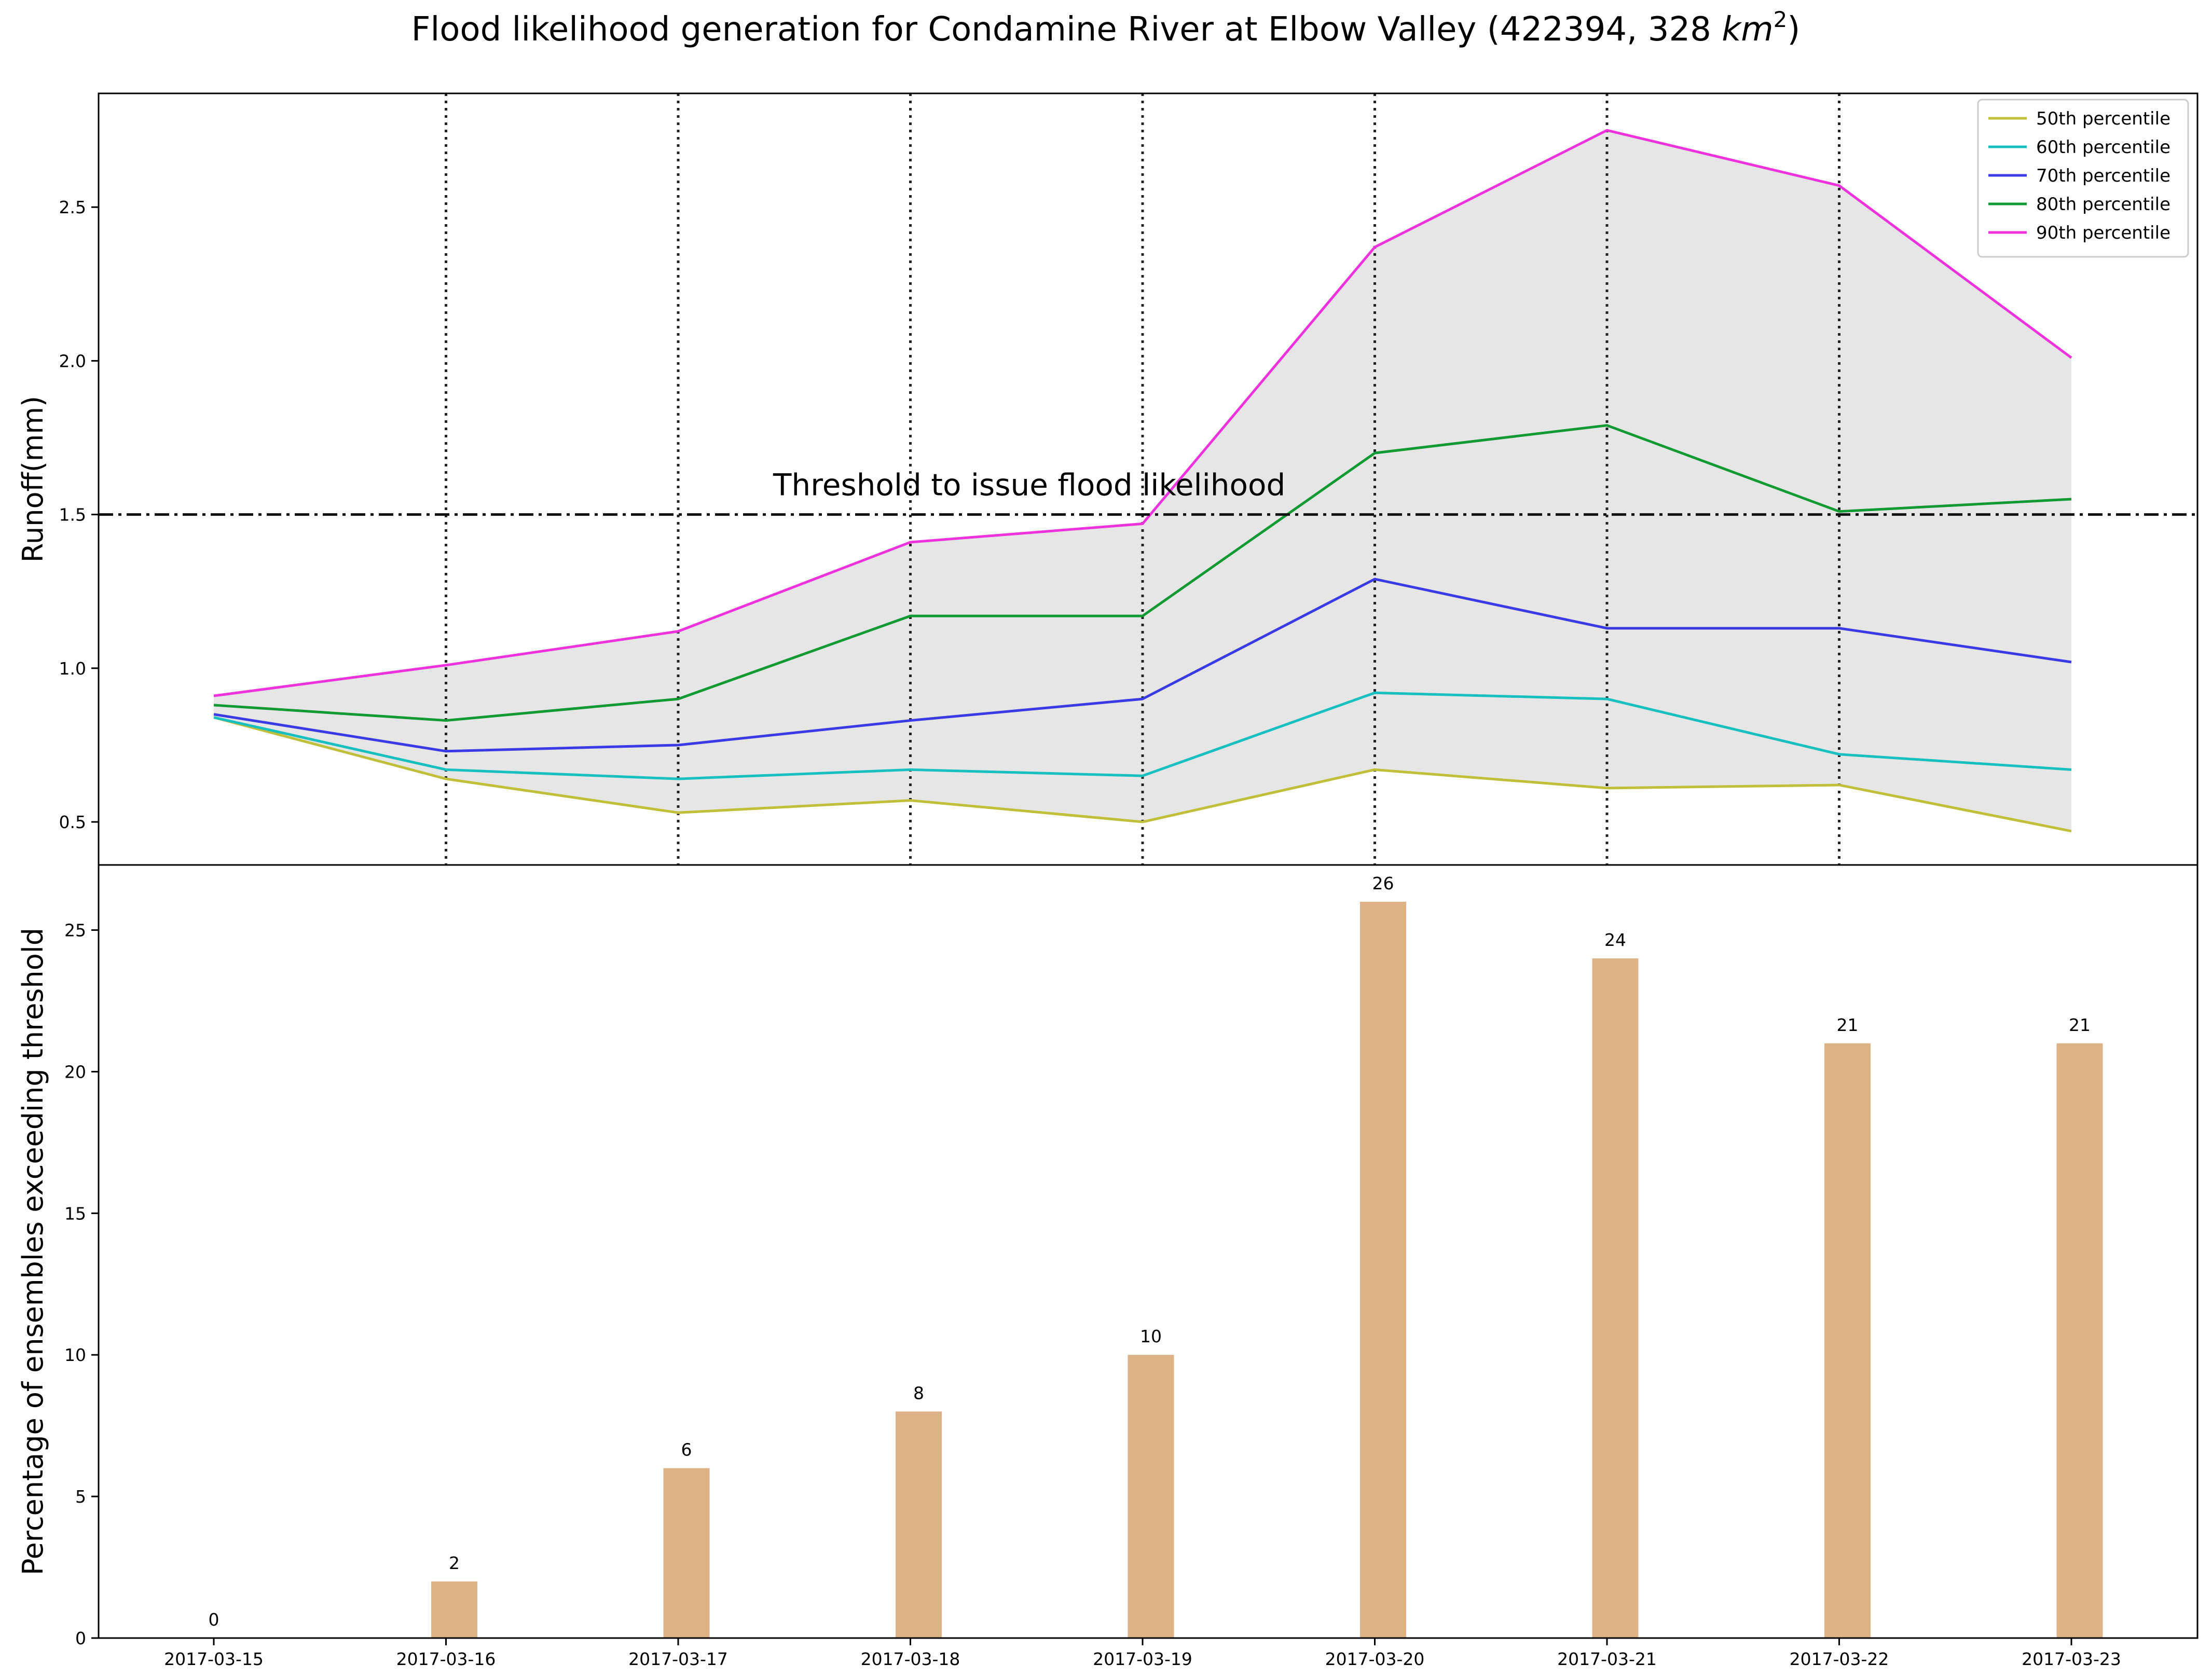 The height and width of the screenshot is (1678, 2212). I want to click on x-tick-label: 2017-03-15, so click(214, 1659).